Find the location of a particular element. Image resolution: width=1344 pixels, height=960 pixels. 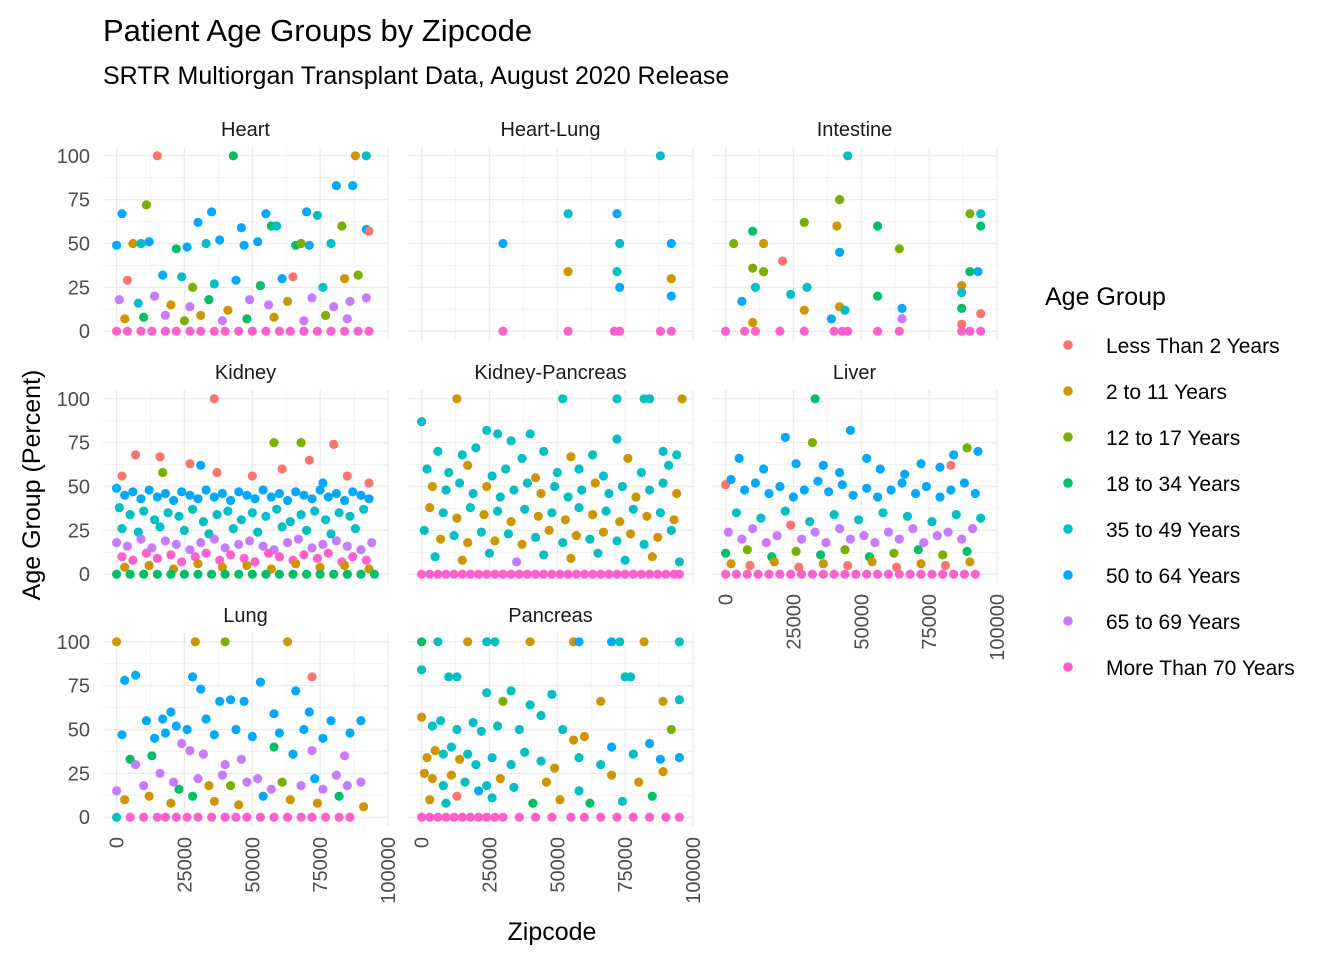

legend-label: 35 to 49 Years is located at coordinates (1173, 530).